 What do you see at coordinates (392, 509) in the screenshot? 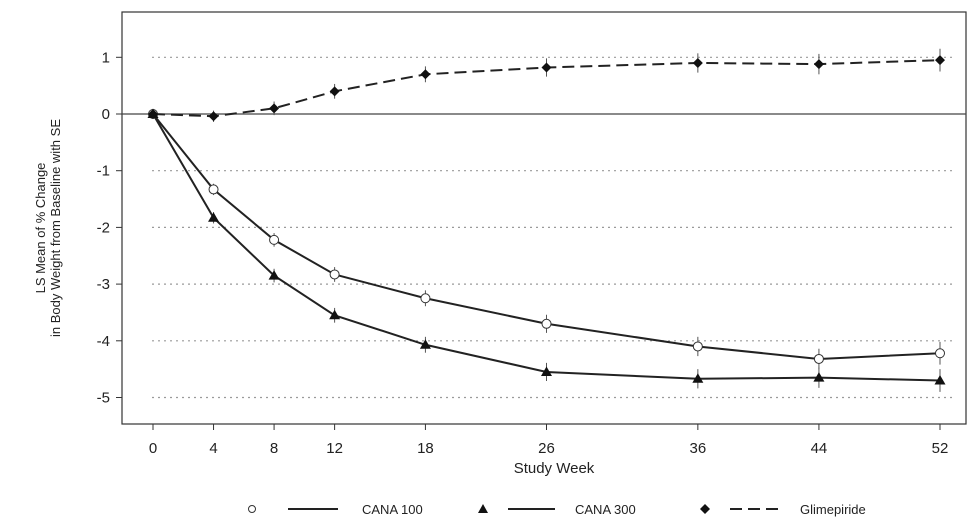
I see `legend-label-cana-100: CANA 100` at bounding box center [392, 509].